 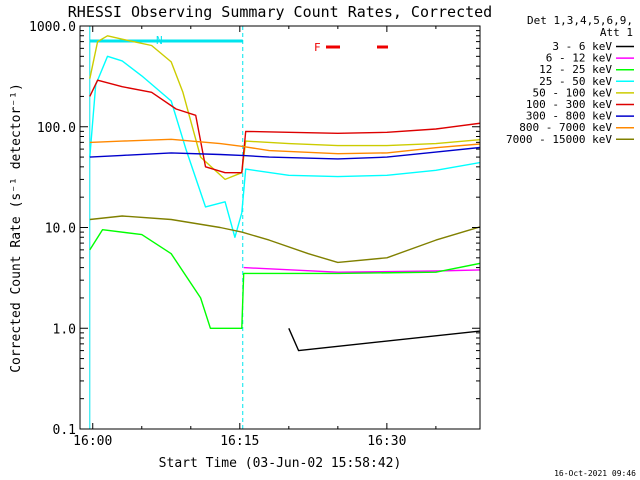 What do you see at coordinates (579, 58) in the screenshot?
I see `legend-label: 6 - 12 keV` at bounding box center [579, 58].